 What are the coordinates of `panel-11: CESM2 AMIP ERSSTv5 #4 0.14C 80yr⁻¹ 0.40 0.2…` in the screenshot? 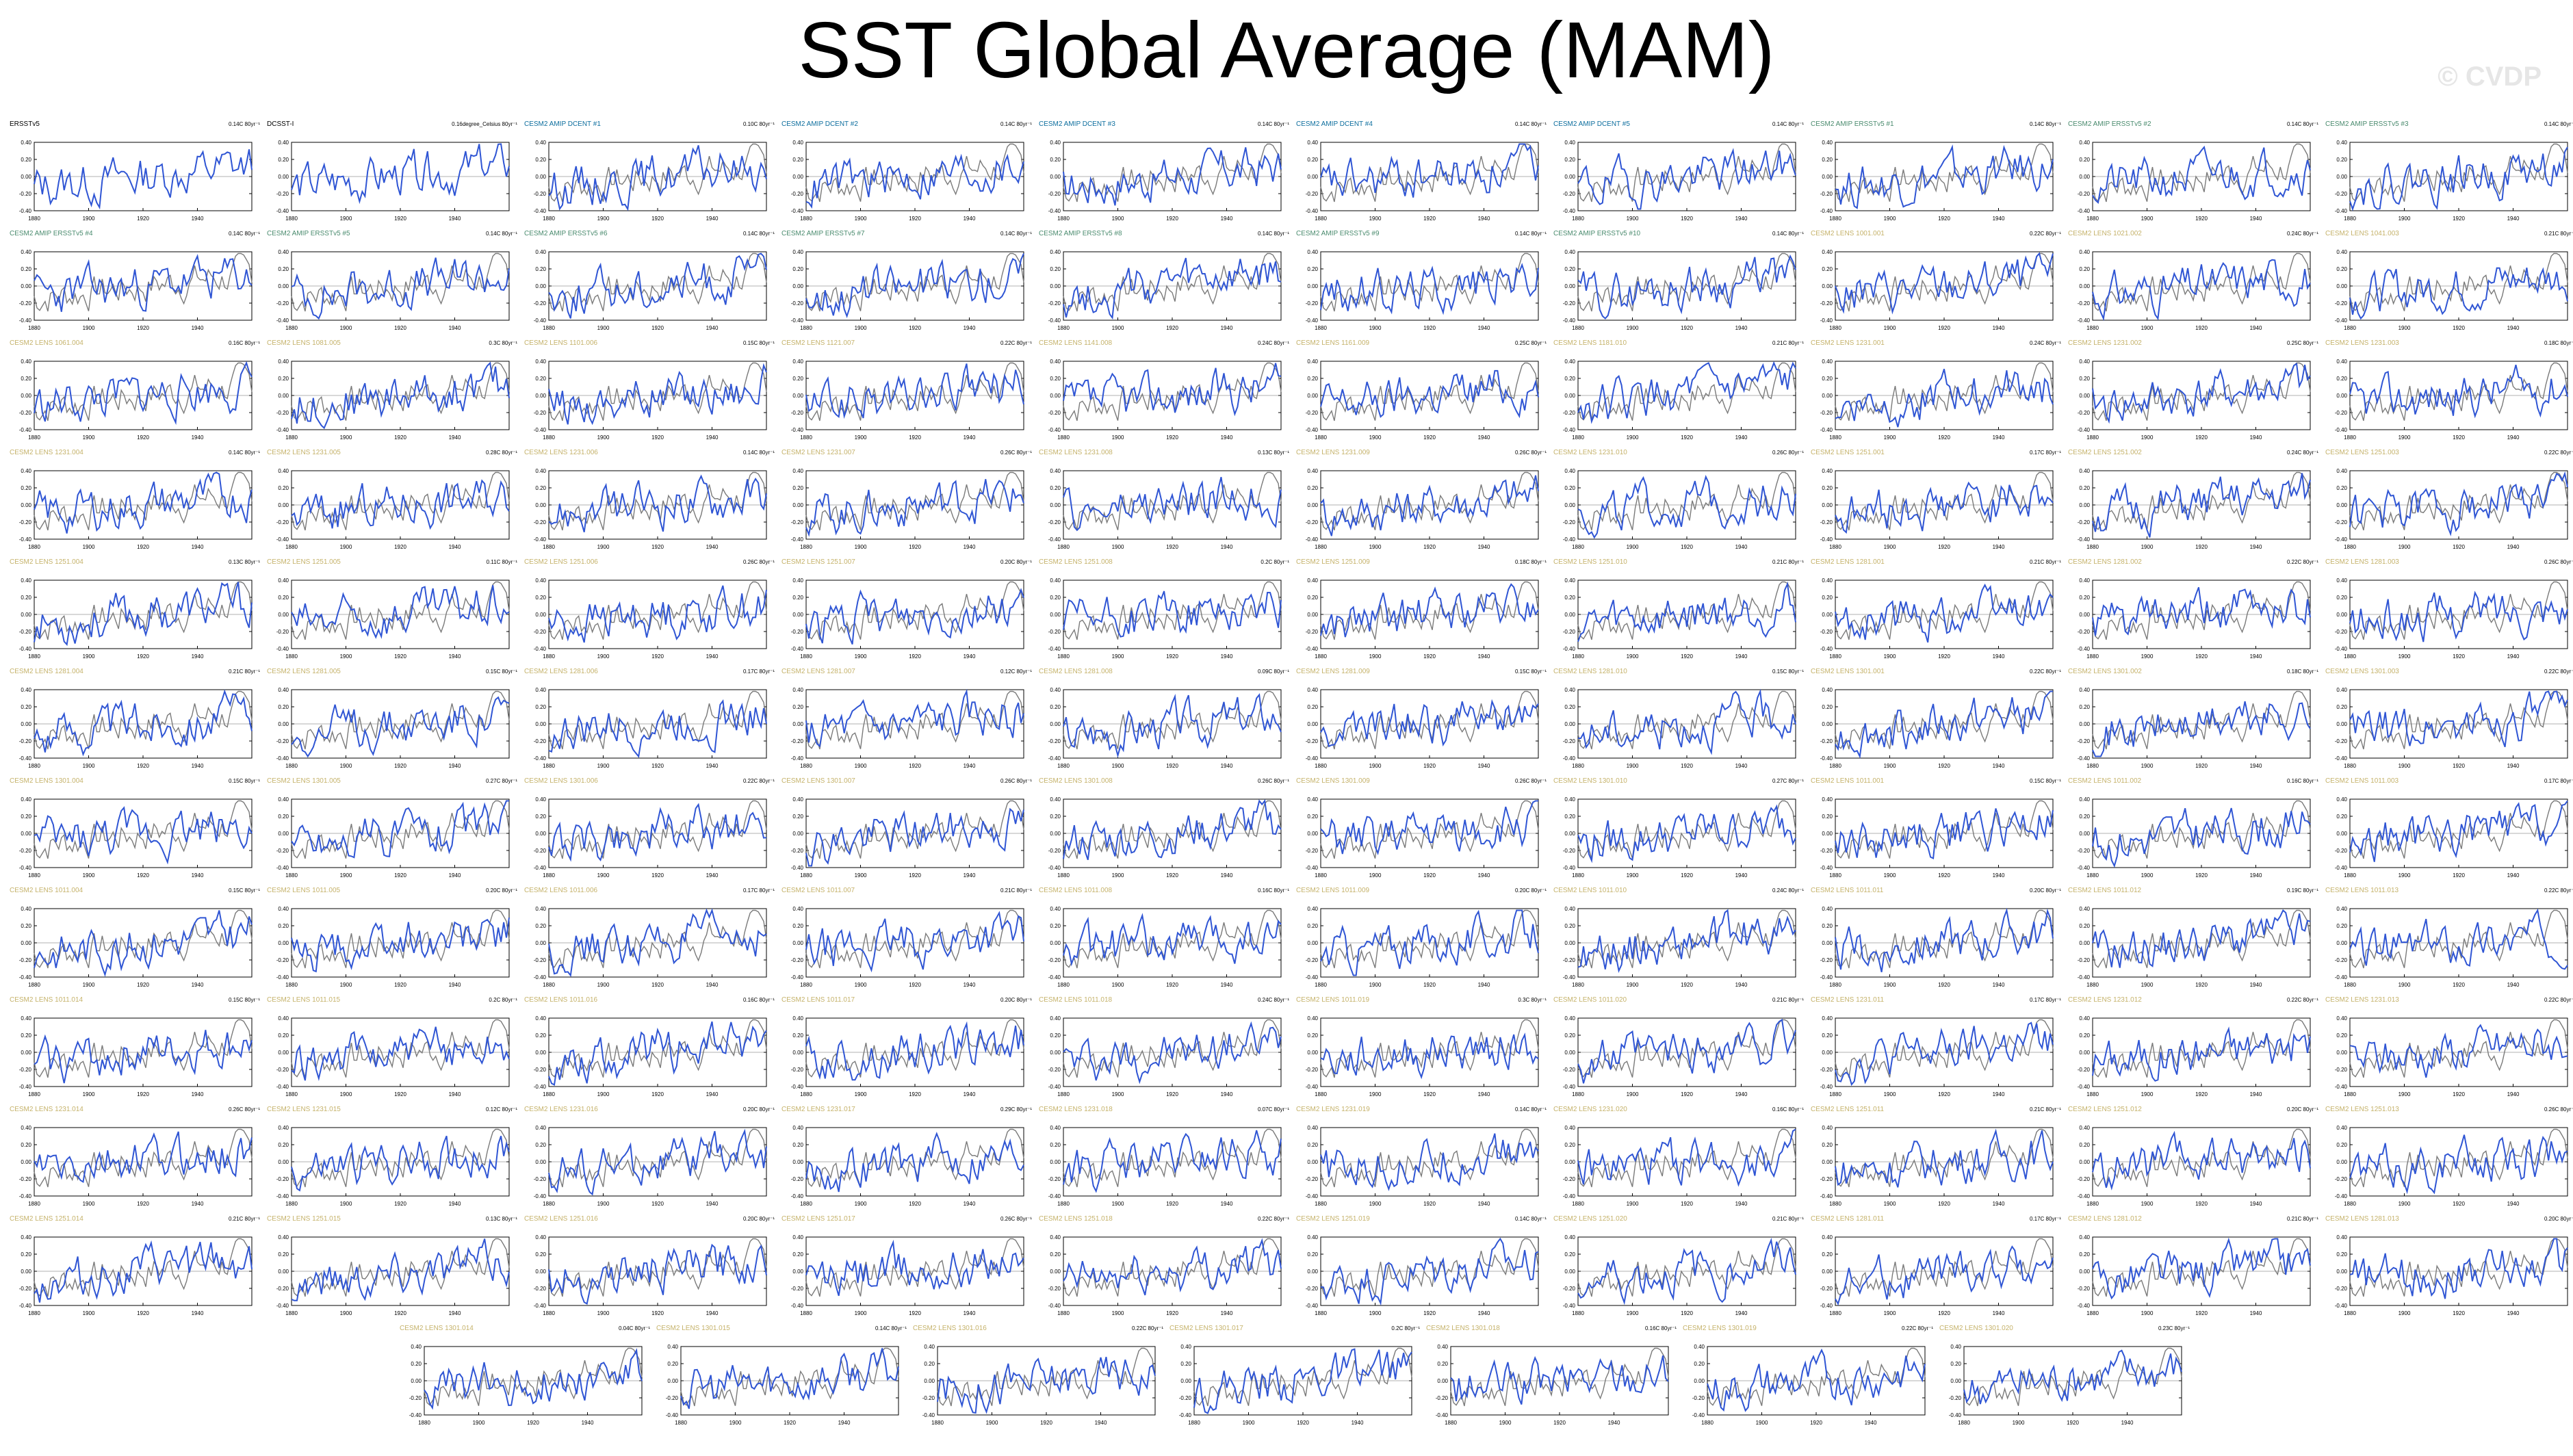 It's located at (135, 284).